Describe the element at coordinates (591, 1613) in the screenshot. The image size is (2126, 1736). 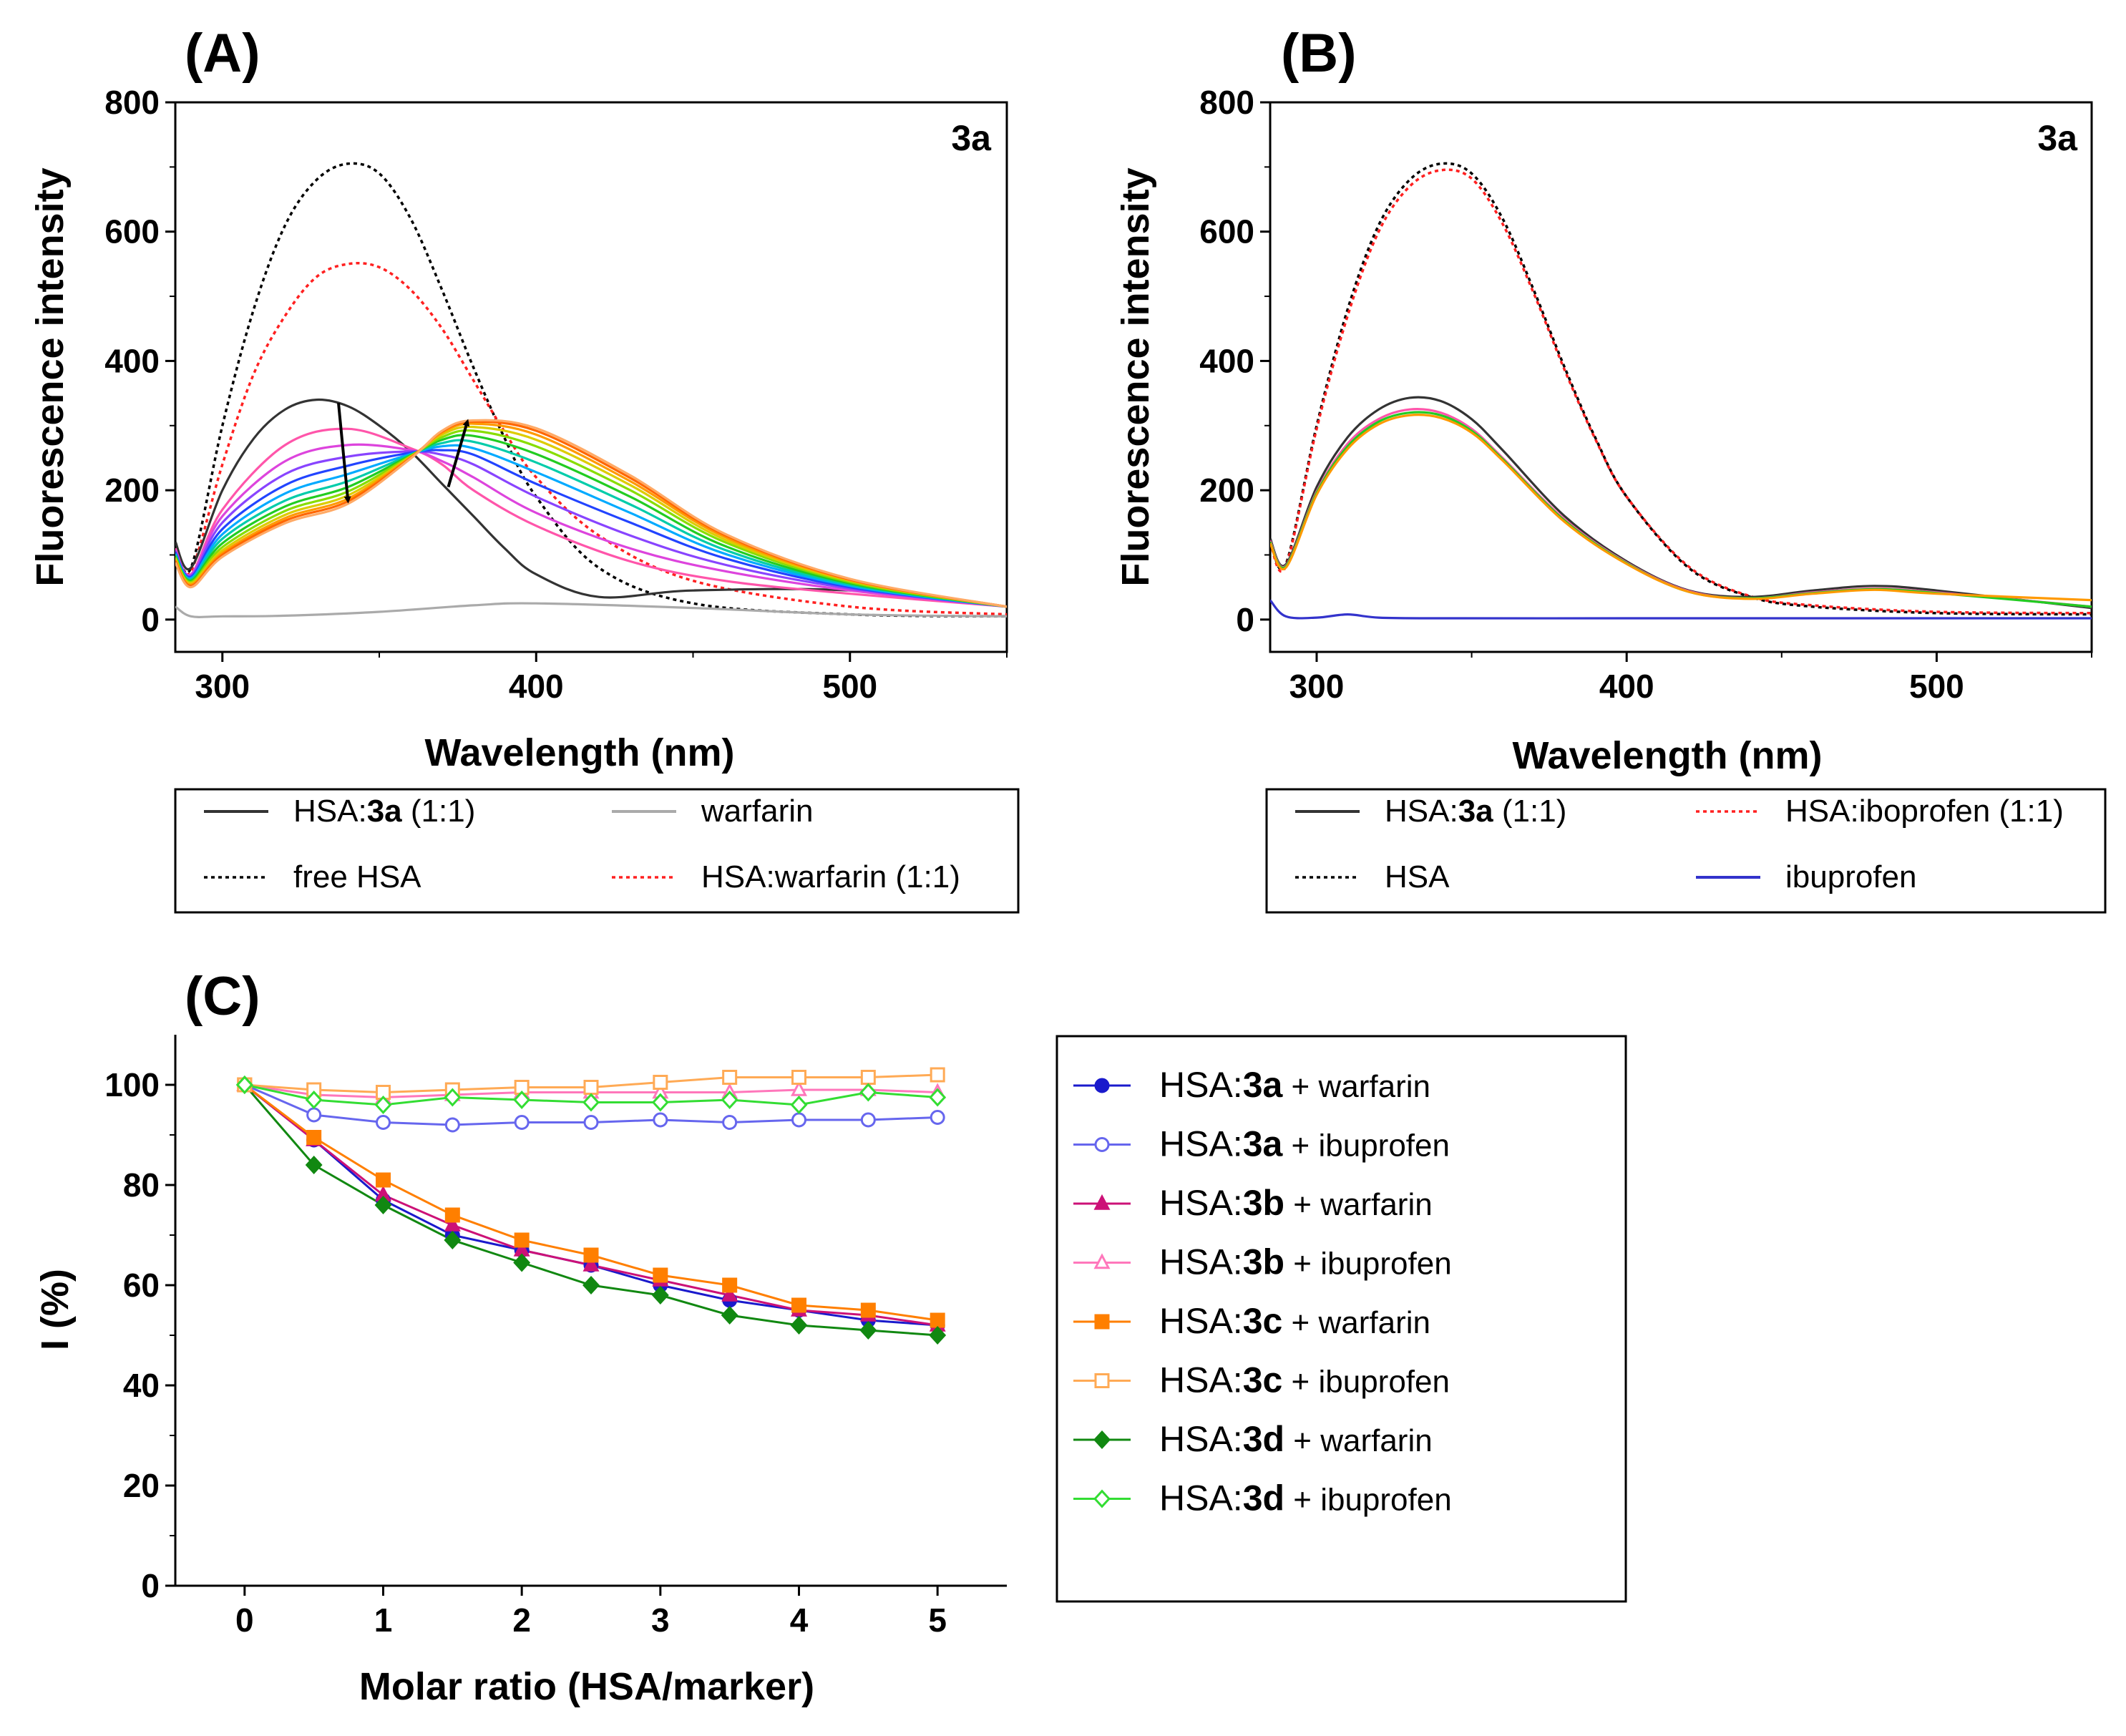
I see `panel-c-x-ticks: 0 1 2 3 4 5` at that location.